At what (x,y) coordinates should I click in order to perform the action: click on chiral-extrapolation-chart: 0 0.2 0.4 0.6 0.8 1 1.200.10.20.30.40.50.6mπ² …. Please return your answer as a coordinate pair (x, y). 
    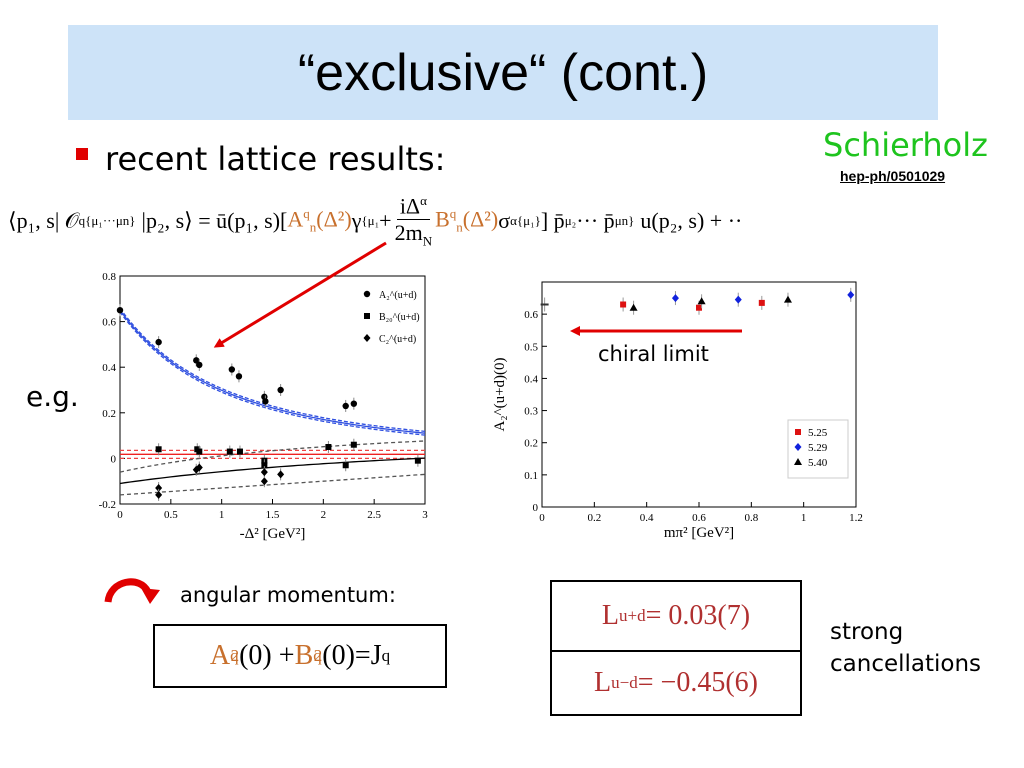
    Looking at the image, I should click on (677, 411).